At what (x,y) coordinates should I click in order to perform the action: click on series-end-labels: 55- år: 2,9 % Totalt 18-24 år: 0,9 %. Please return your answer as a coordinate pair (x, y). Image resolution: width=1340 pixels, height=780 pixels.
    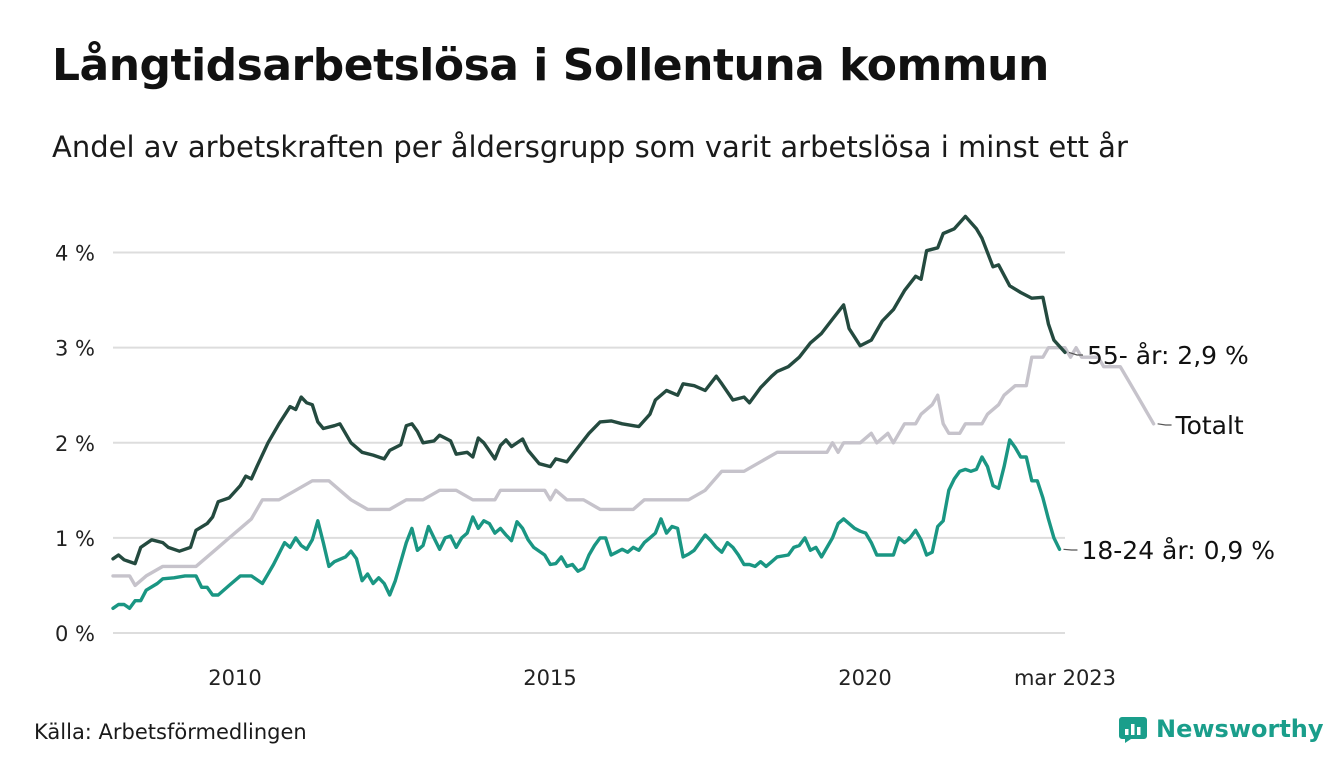
    Looking at the image, I should click on (1169, 453).